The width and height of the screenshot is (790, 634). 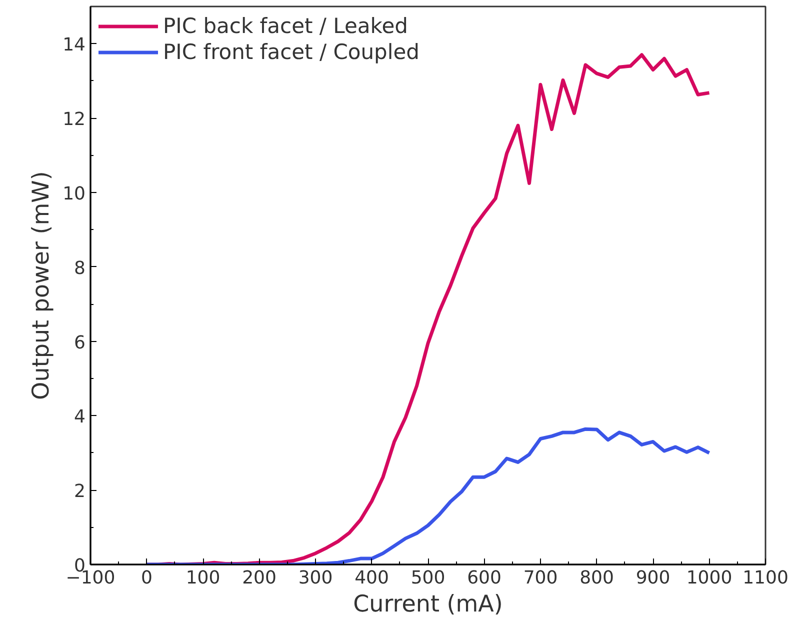 I want to click on y-axis-title: Output power (mW), so click(x=41, y=285).